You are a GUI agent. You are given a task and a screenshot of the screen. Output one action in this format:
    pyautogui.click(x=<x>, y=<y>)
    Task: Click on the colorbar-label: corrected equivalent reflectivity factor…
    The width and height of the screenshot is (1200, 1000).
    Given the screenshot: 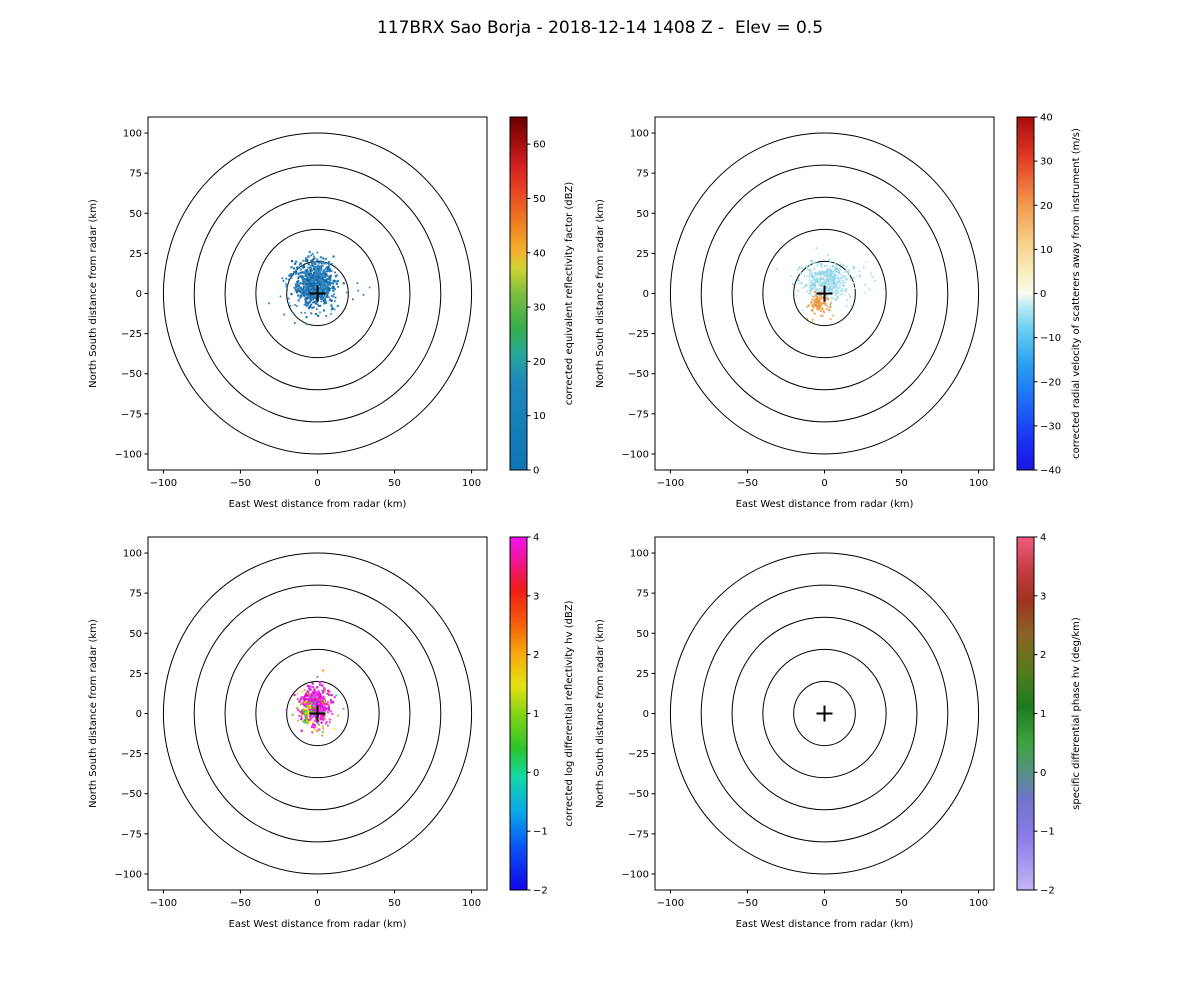 What is the action you would take?
    pyautogui.click(x=569, y=294)
    